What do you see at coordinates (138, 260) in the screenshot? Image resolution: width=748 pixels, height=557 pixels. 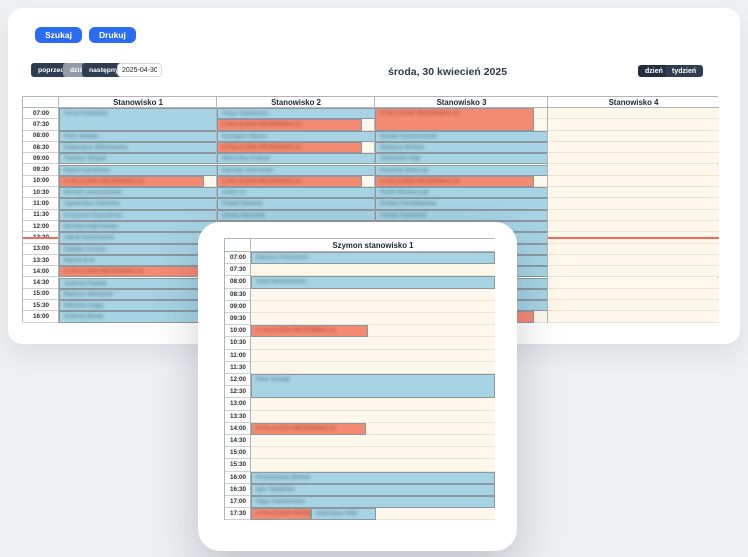 I see `appointment-block: Marek Król` at bounding box center [138, 260].